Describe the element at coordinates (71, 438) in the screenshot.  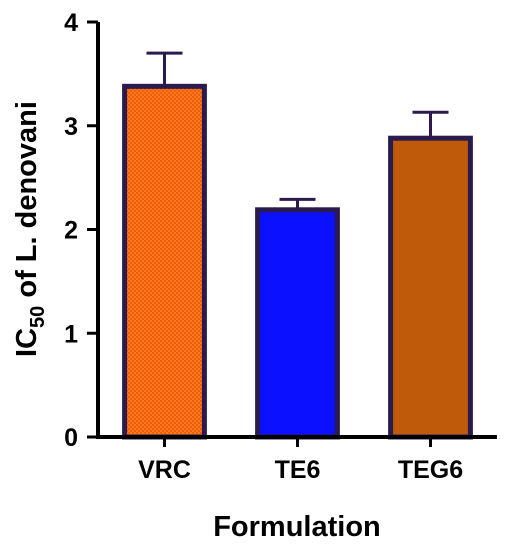
I see `y-tick-label-0: 0` at that location.